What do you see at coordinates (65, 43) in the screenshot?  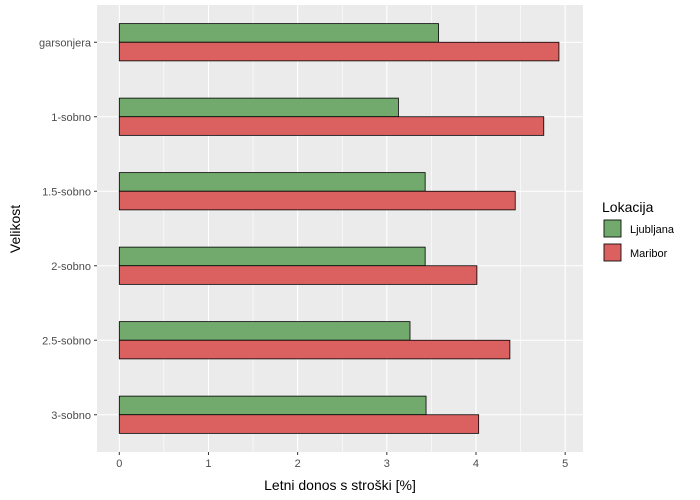 I see `y-tick-label: garsonjera` at bounding box center [65, 43].